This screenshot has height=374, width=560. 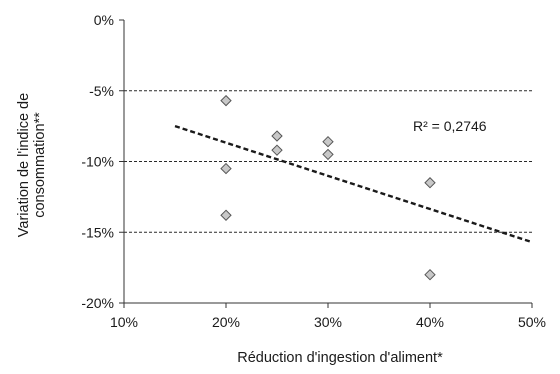 What do you see at coordinates (532, 322) in the screenshot?
I see `x-tick-label: 50%` at bounding box center [532, 322].